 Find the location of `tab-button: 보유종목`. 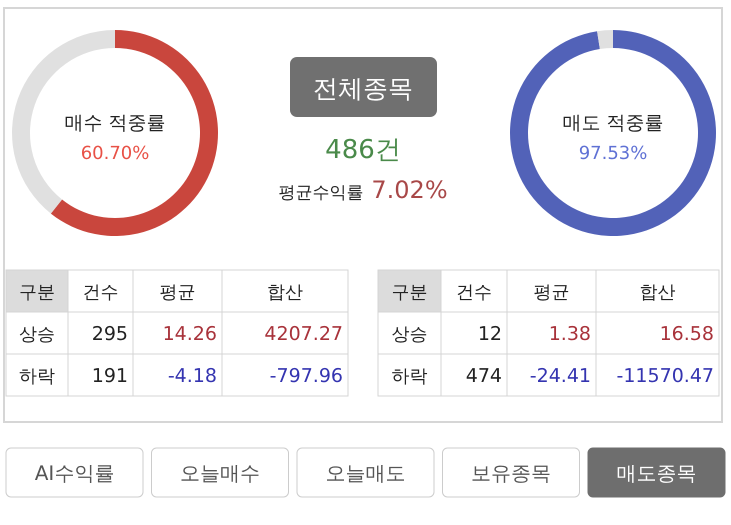

tab-button: 보유종목 is located at coordinates (511, 473).